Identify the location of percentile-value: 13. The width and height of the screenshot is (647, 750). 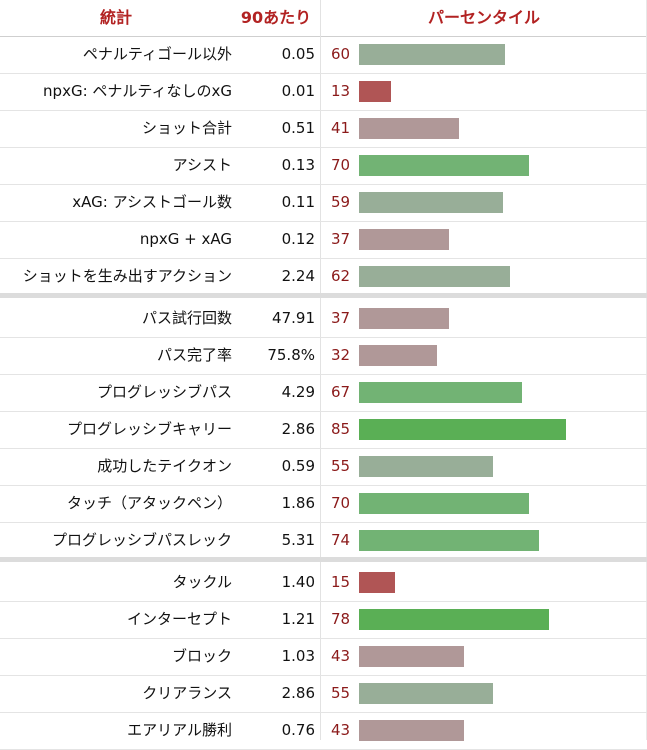
(341, 91).